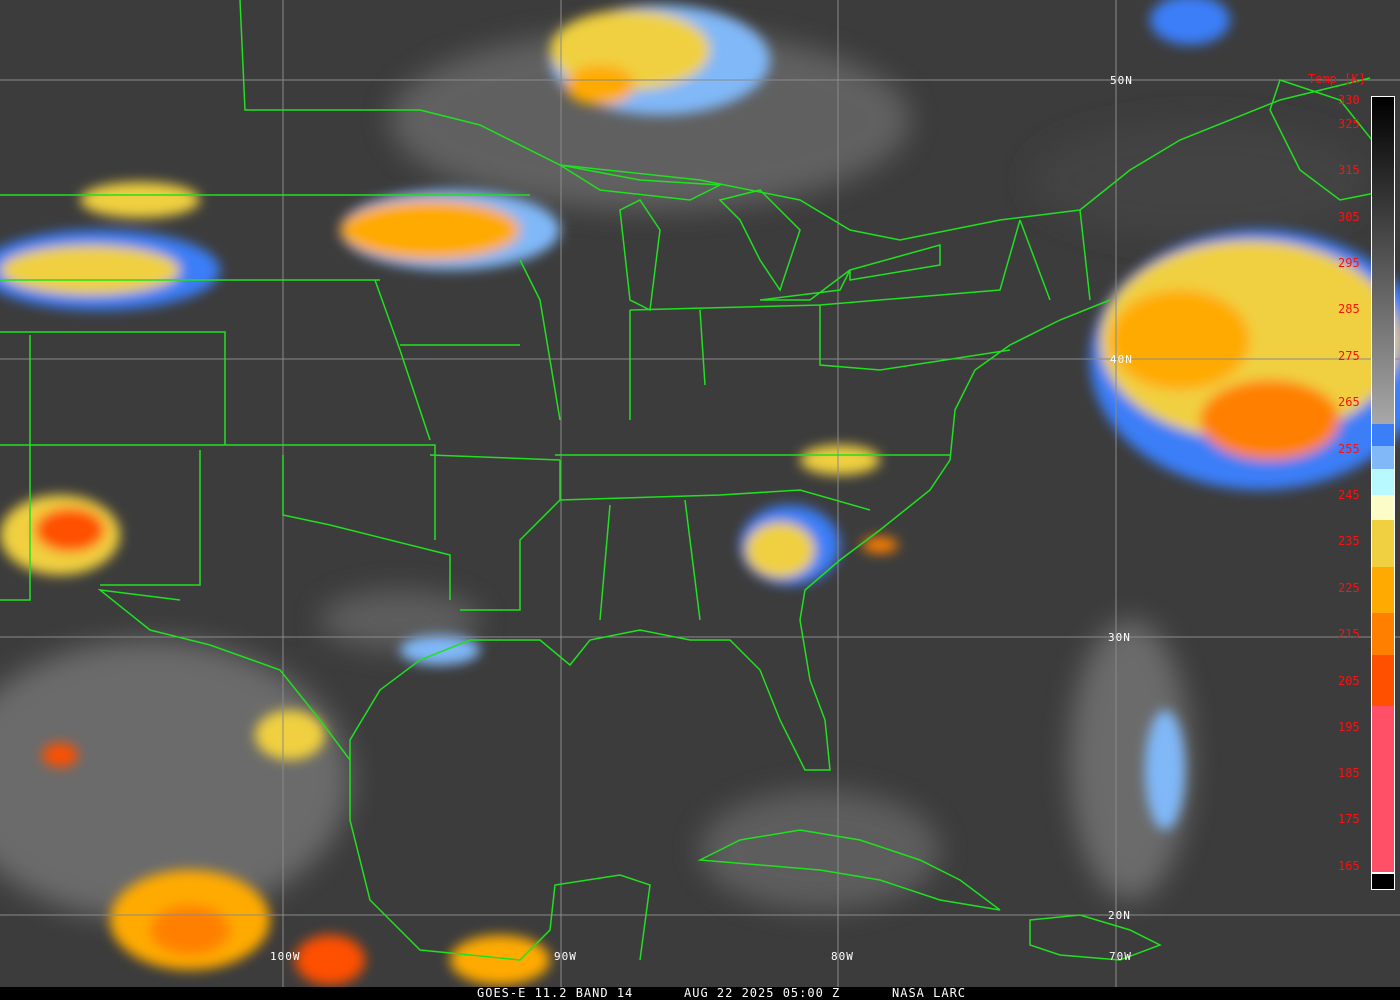  I want to click on colorbar-tick-label: 215, so click(1349, 634).